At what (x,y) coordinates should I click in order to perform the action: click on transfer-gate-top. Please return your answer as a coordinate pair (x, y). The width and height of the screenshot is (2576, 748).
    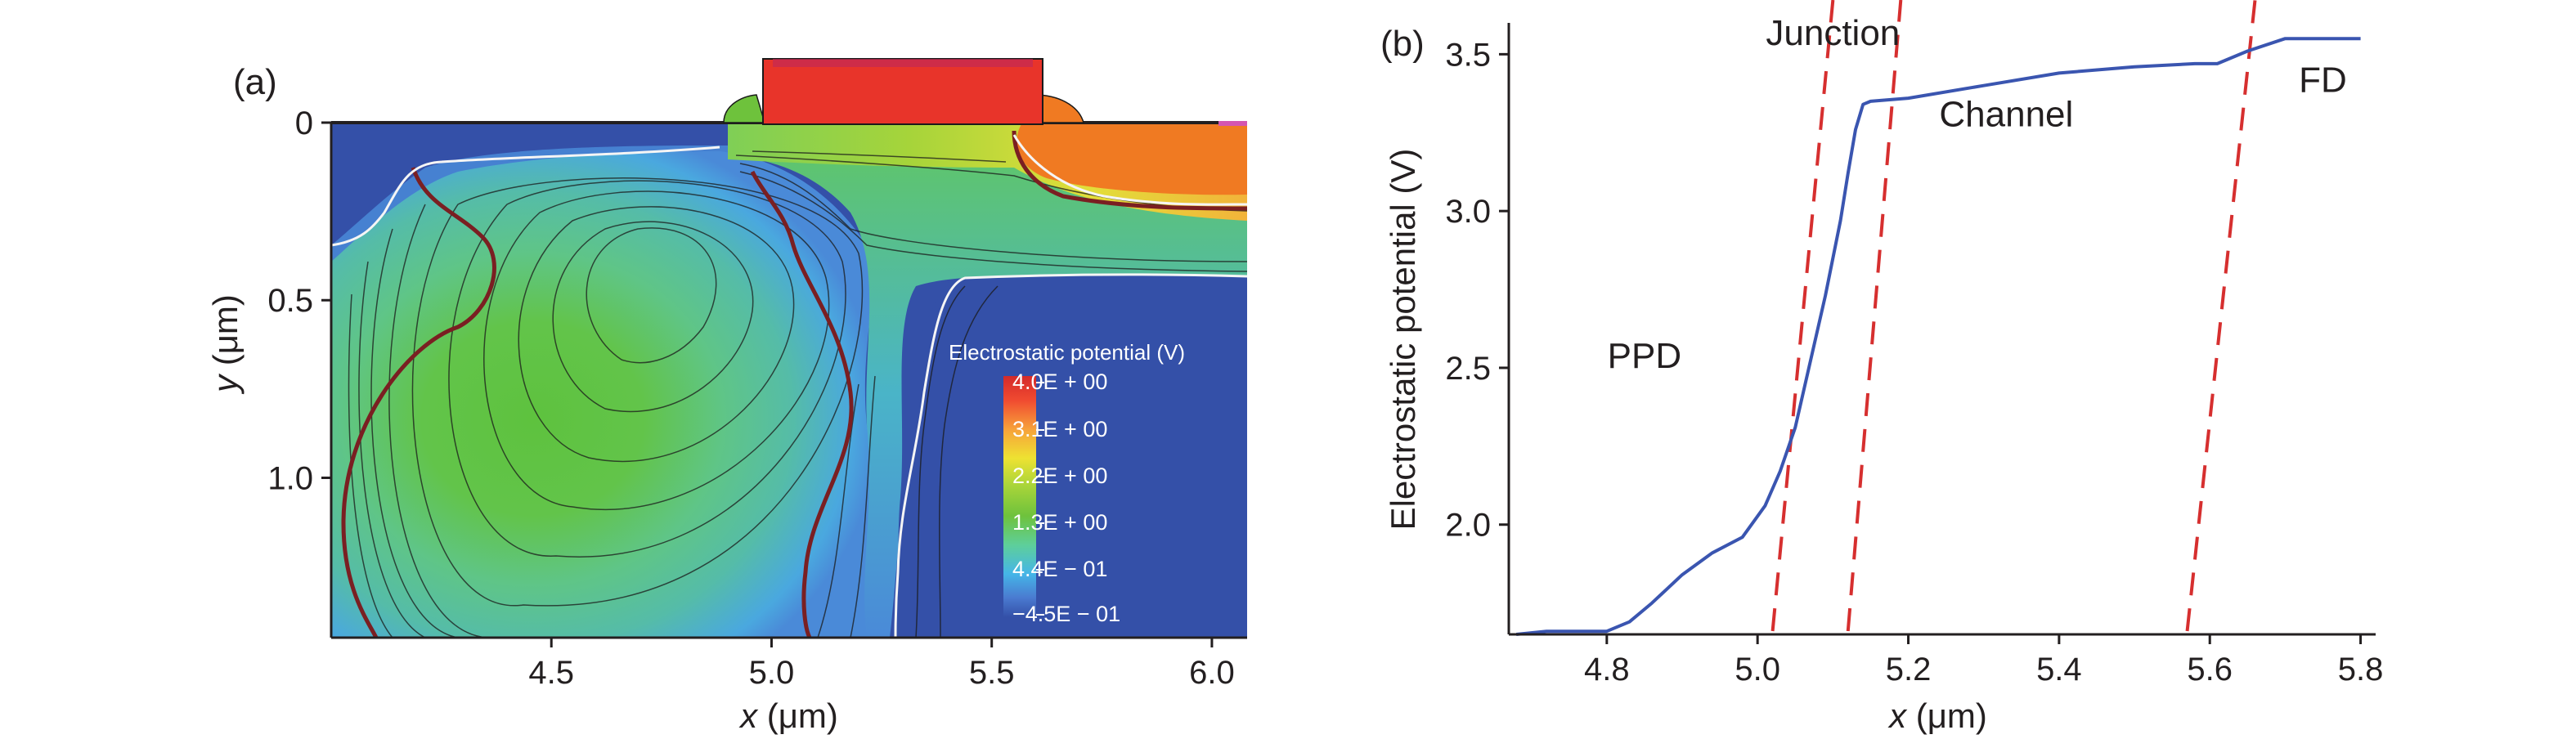
    Looking at the image, I should click on (903, 63).